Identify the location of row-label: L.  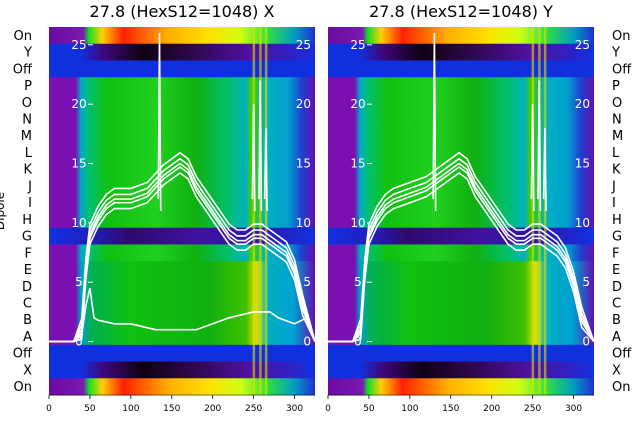
(29, 153).